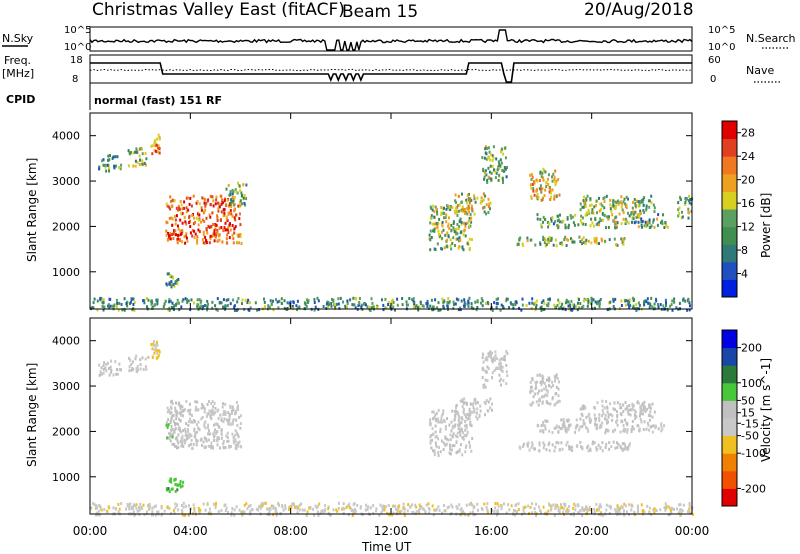 The width and height of the screenshot is (800, 554). What do you see at coordinates (748, 400) in the screenshot?
I see `colorbar-tick-label: 50` at bounding box center [748, 400].